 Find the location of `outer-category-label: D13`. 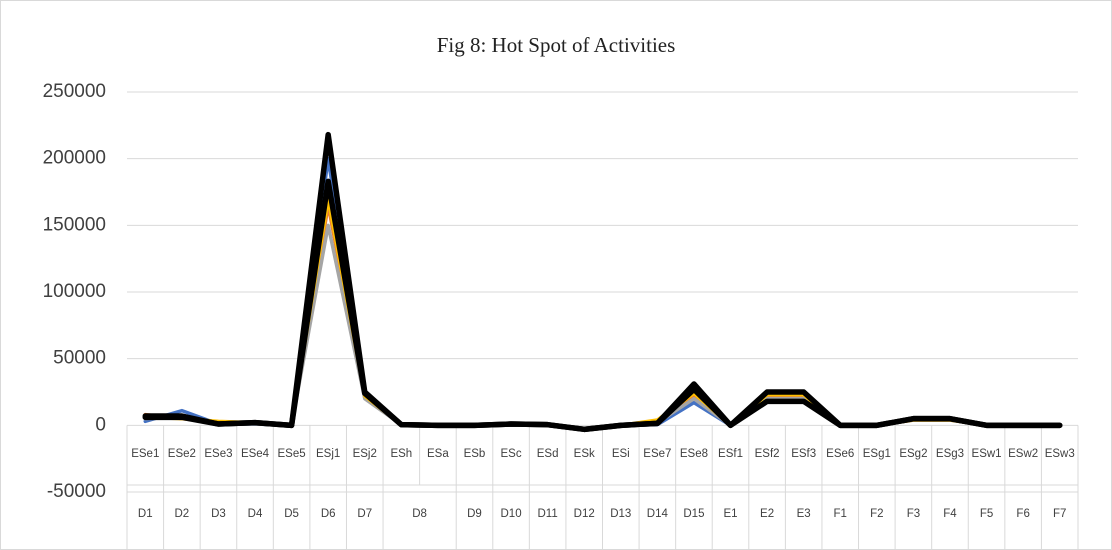

outer-category-label: D13 is located at coordinates (620, 514).